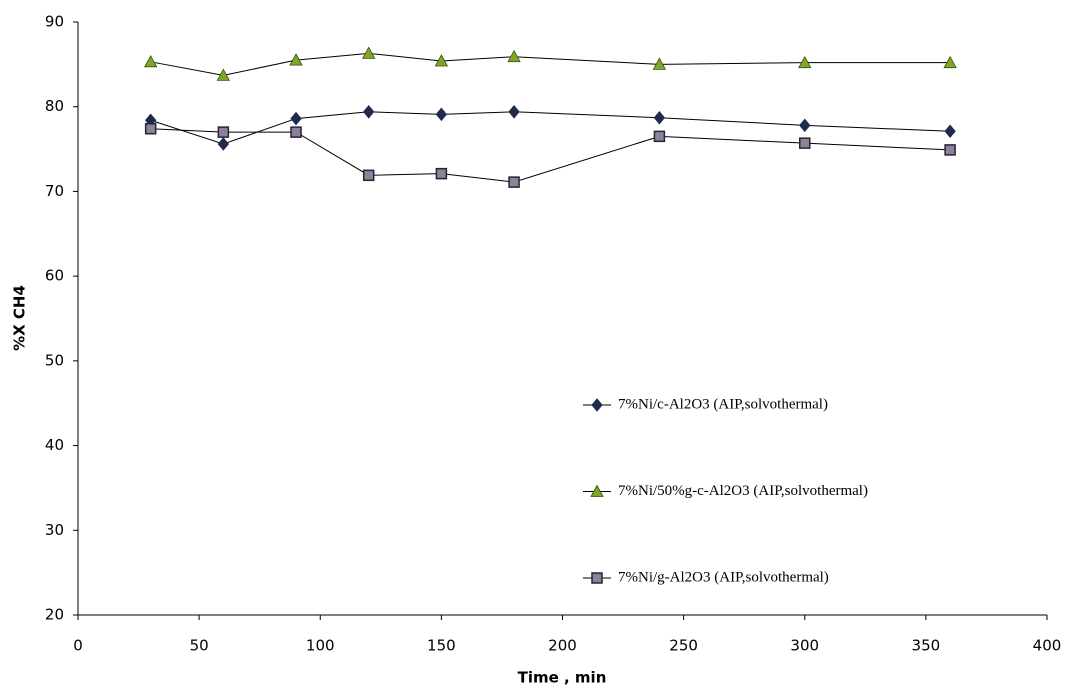 Image resolution: width=1067 pixels, height=689 pixels. I want to click on y-tick-label: 20, so click(54, 615).